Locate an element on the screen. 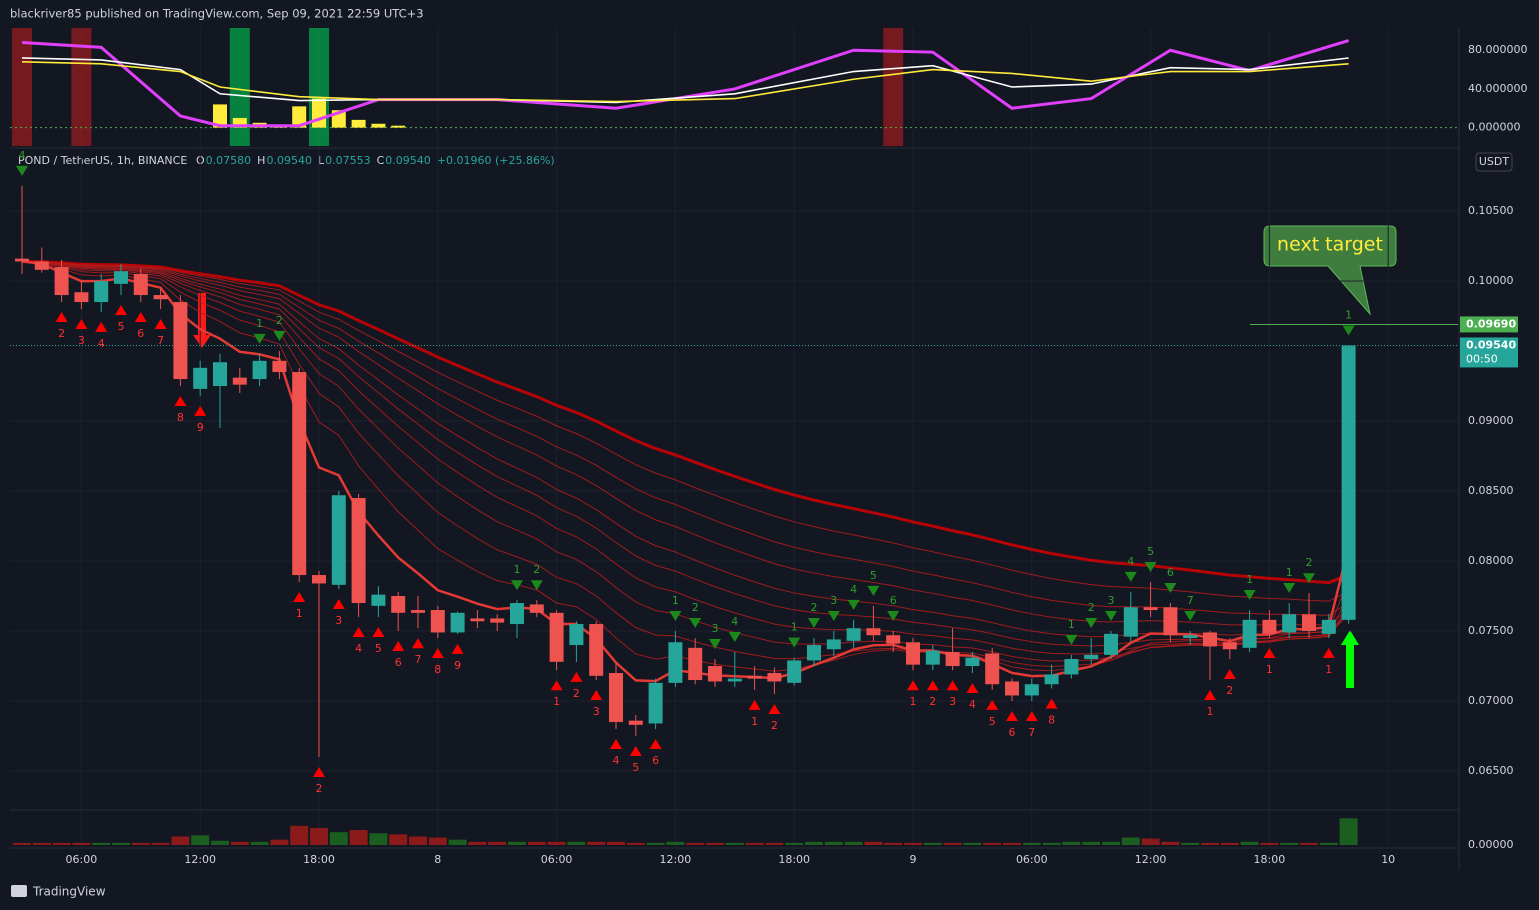  volume-tick-label: 0.00000 is located at coordinates (1491, 844).